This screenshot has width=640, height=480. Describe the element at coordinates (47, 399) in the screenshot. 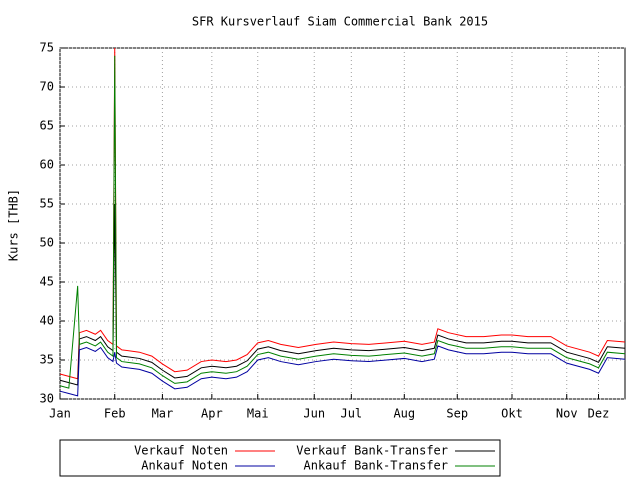

I see `y-tick-label: 30` at that location.